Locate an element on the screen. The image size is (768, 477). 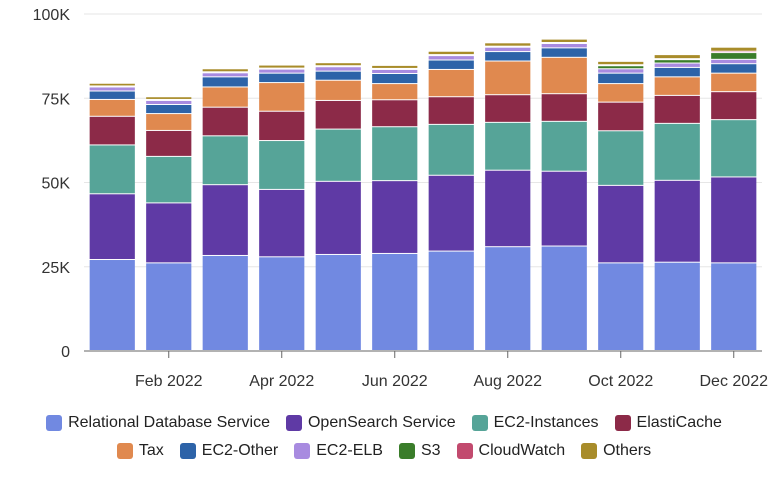
y-tick-label: 75K is located at coordinates (56, 99).